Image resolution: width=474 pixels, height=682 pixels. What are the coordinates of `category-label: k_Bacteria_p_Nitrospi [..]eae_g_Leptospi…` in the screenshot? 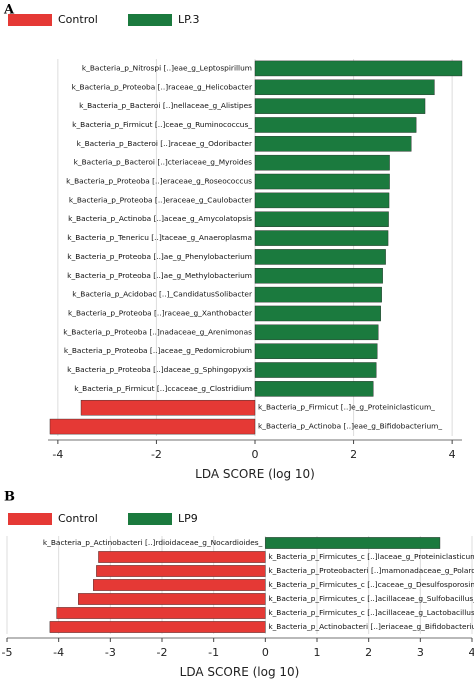 It's located at (167, 67).